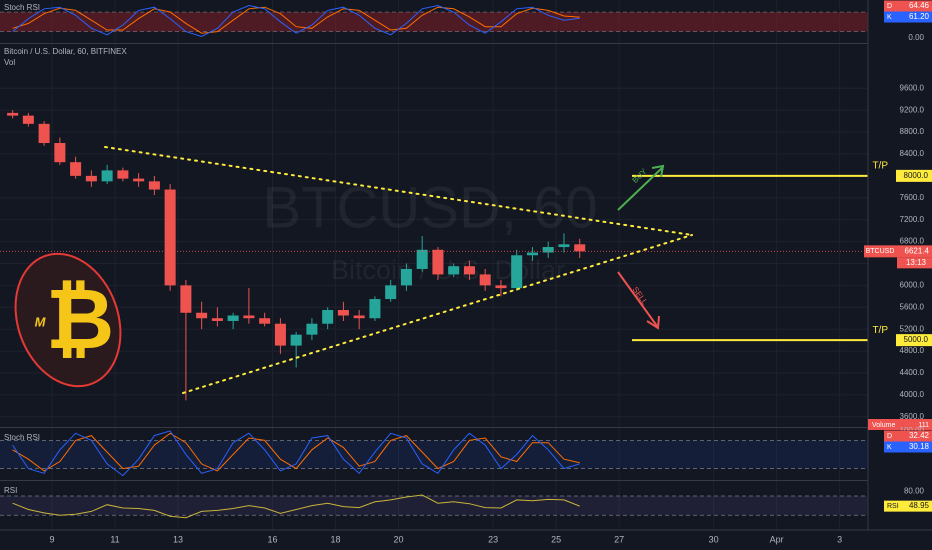 Image resolution: width=932 pixels, height=550 pixels. Describe the element at coordinates (912, 284) in the screenshot. I see `y-tick-label: 6000.0` at that location.